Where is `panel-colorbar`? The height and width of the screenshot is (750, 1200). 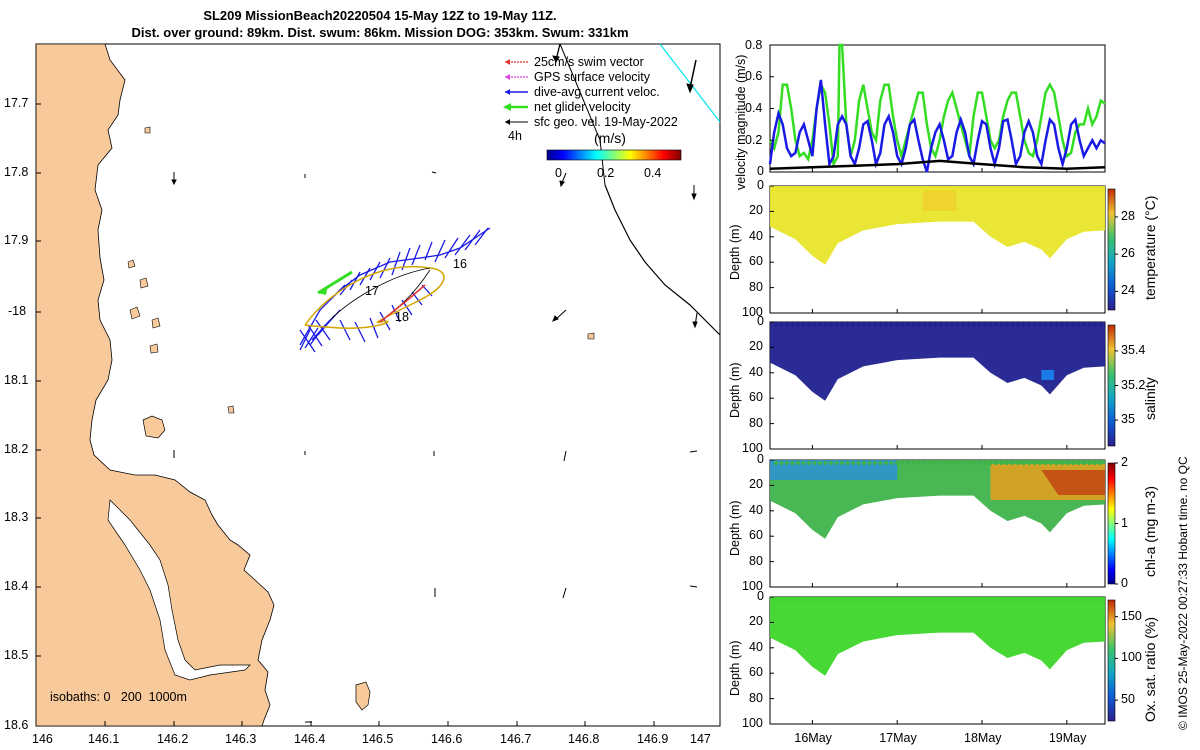
panel-colorbar is located at coordinates (1111, 249).